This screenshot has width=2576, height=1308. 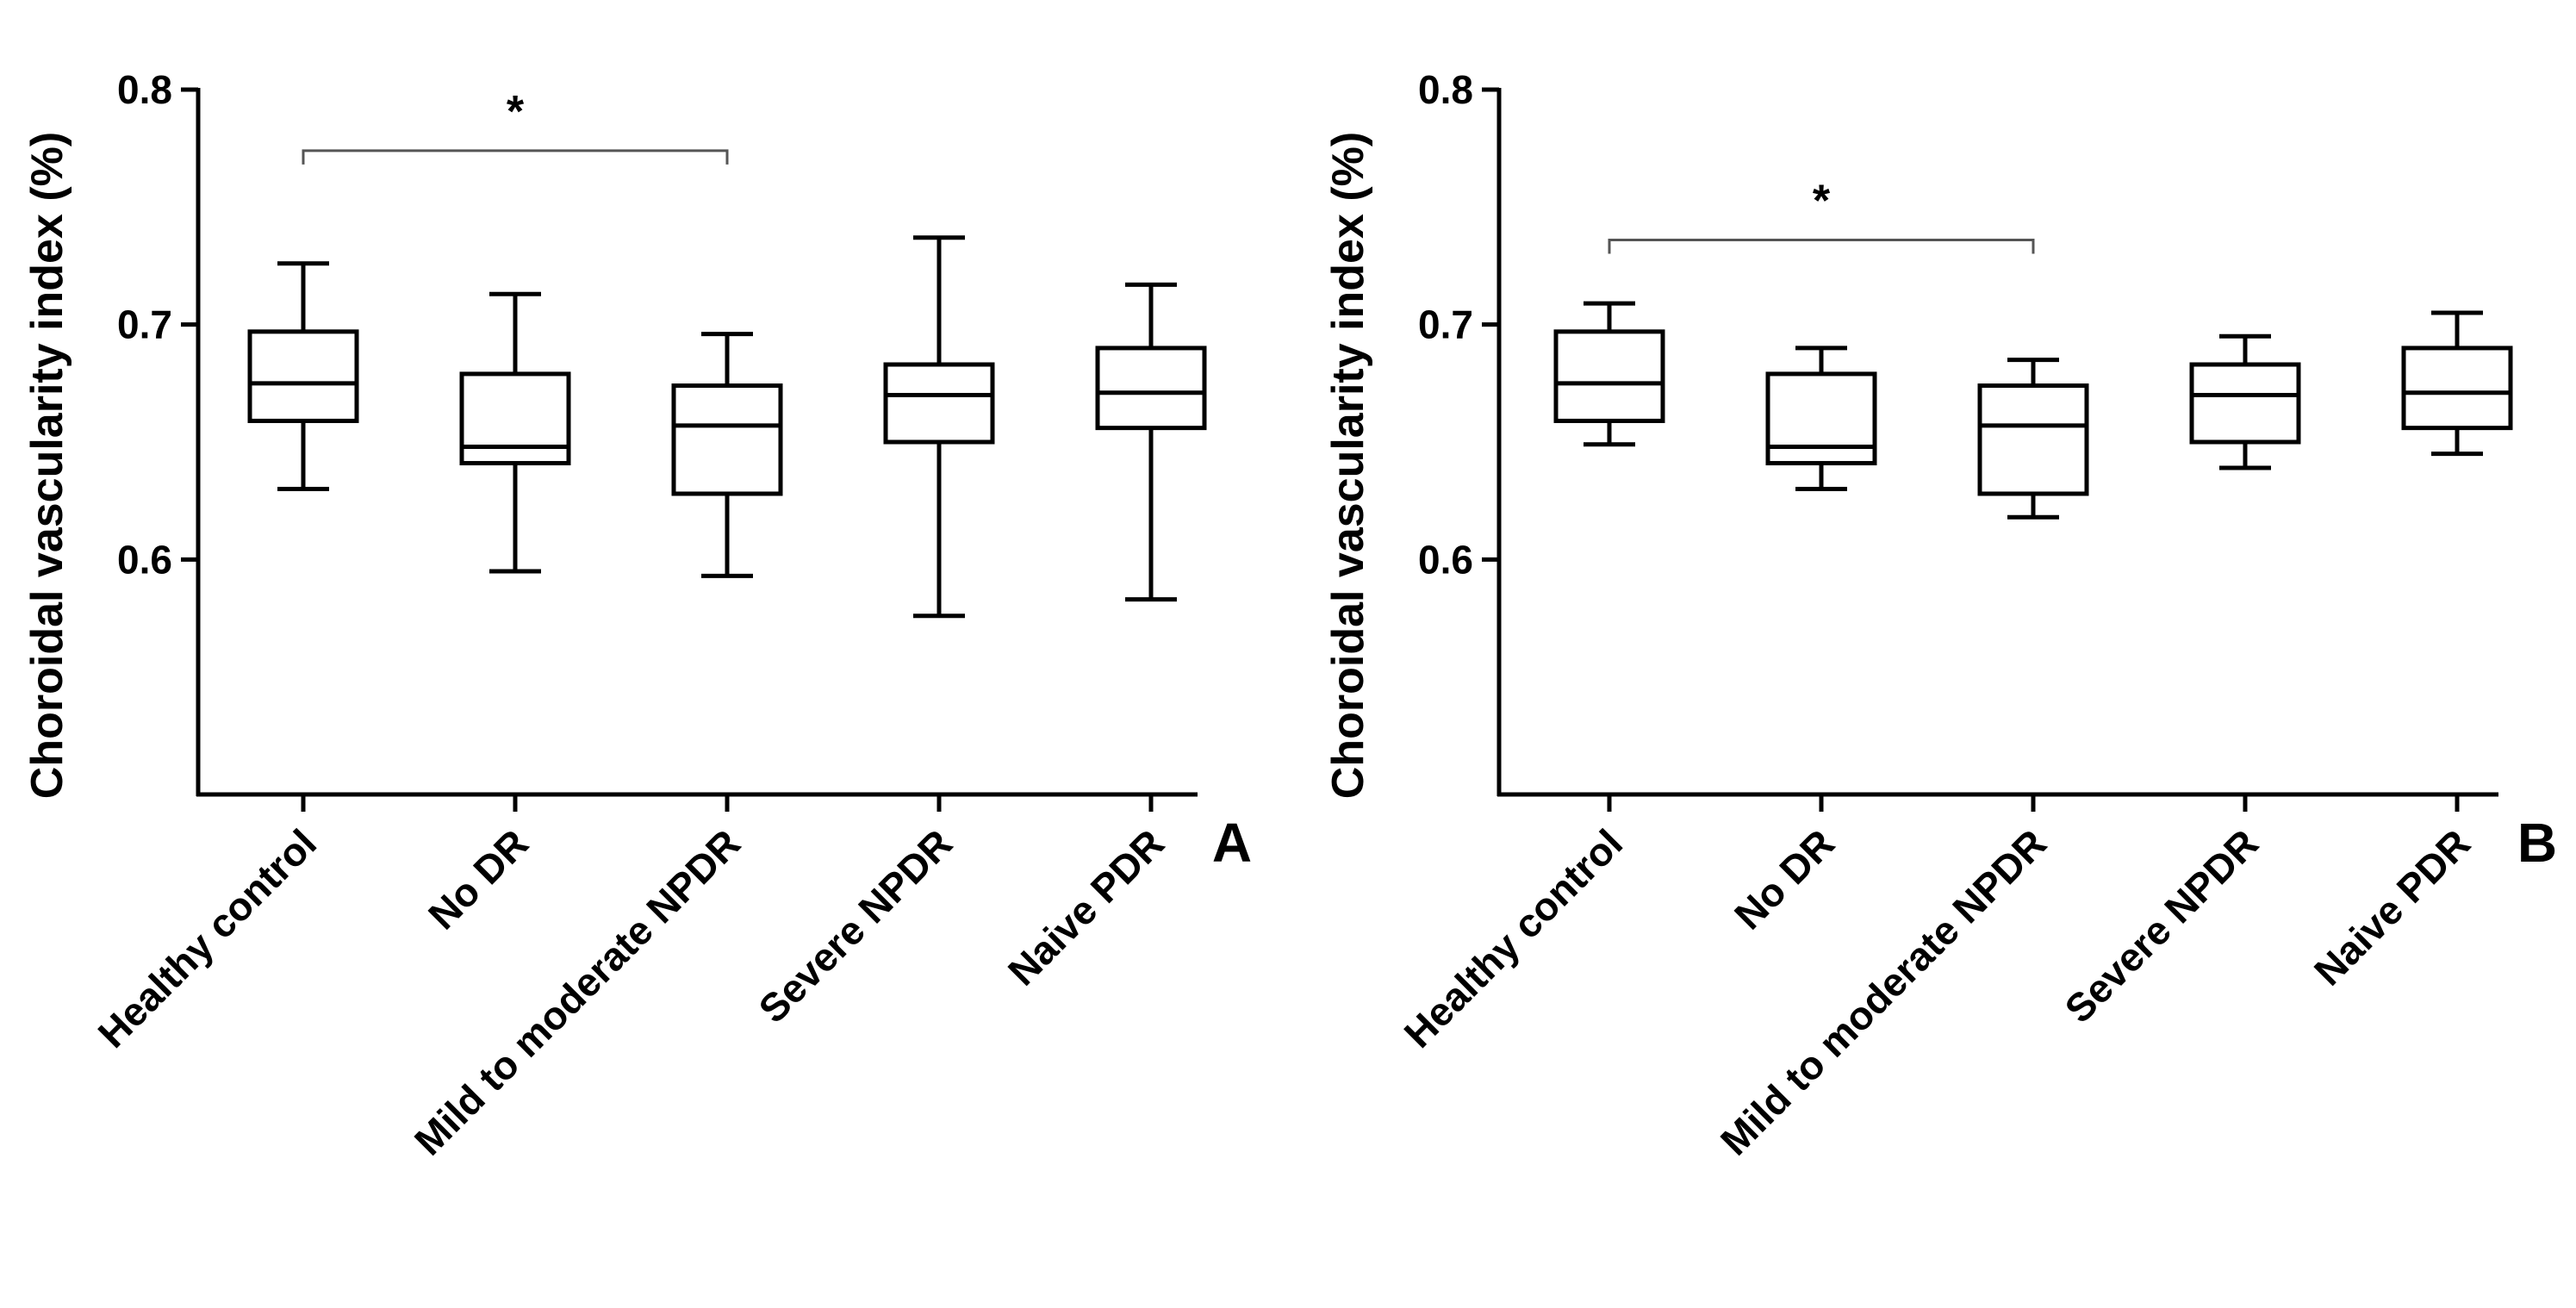 I want to click on panel-label: B, so click(x=2537, y=843).